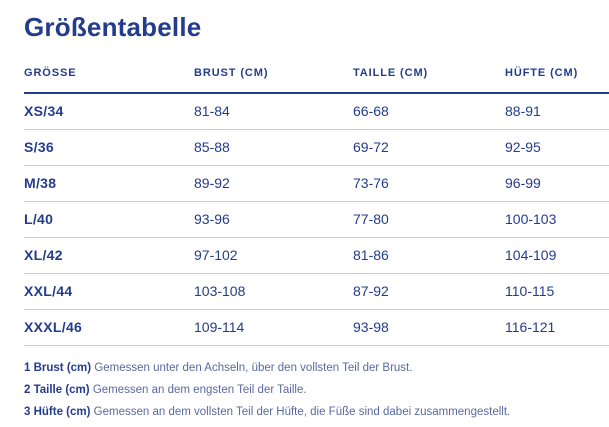 The image size is (609, 427). Describe the element at coordinates (109, 327) in the screenshot. I see `cell-size: XXXL/46` at that location.